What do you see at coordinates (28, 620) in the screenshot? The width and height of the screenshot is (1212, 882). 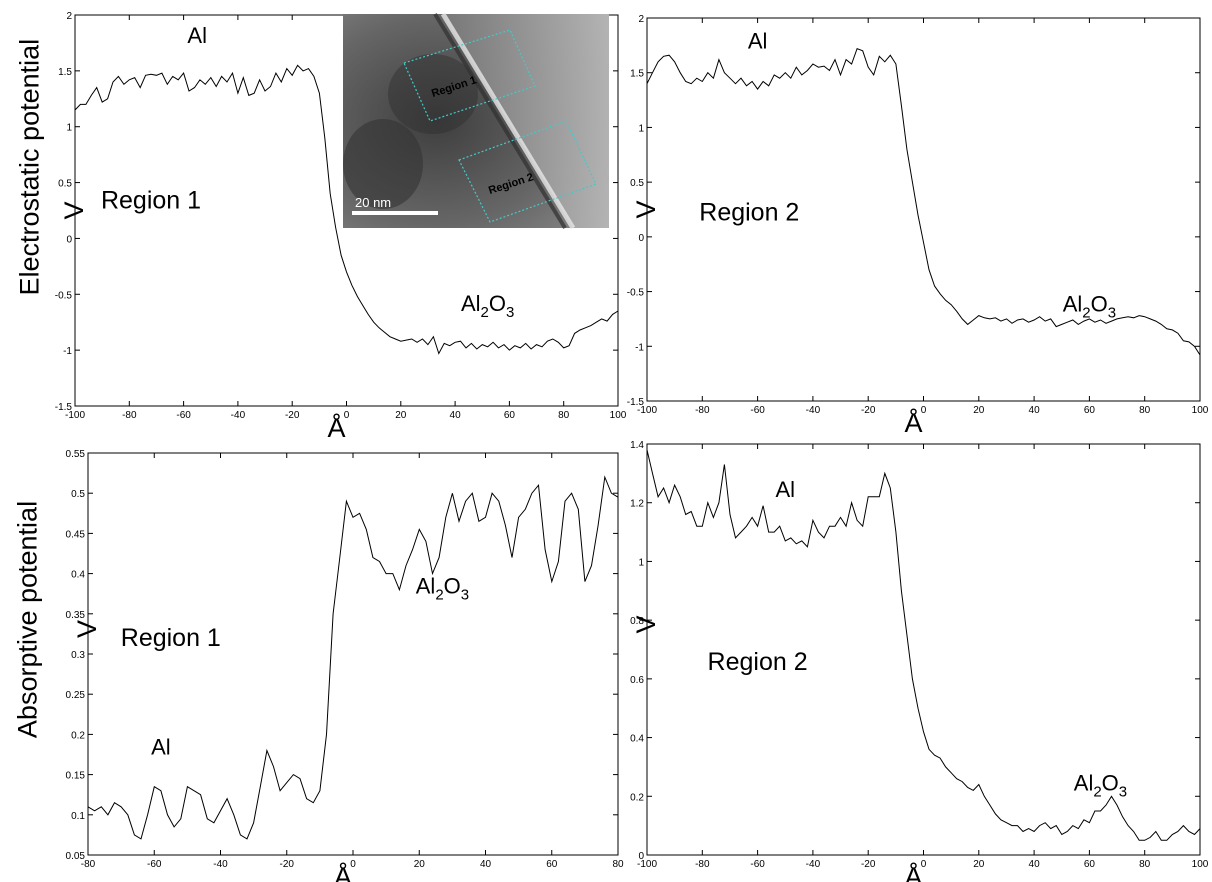 I see `row-label-absorptive: Absorptive potential` at bounding box center [28, 620].